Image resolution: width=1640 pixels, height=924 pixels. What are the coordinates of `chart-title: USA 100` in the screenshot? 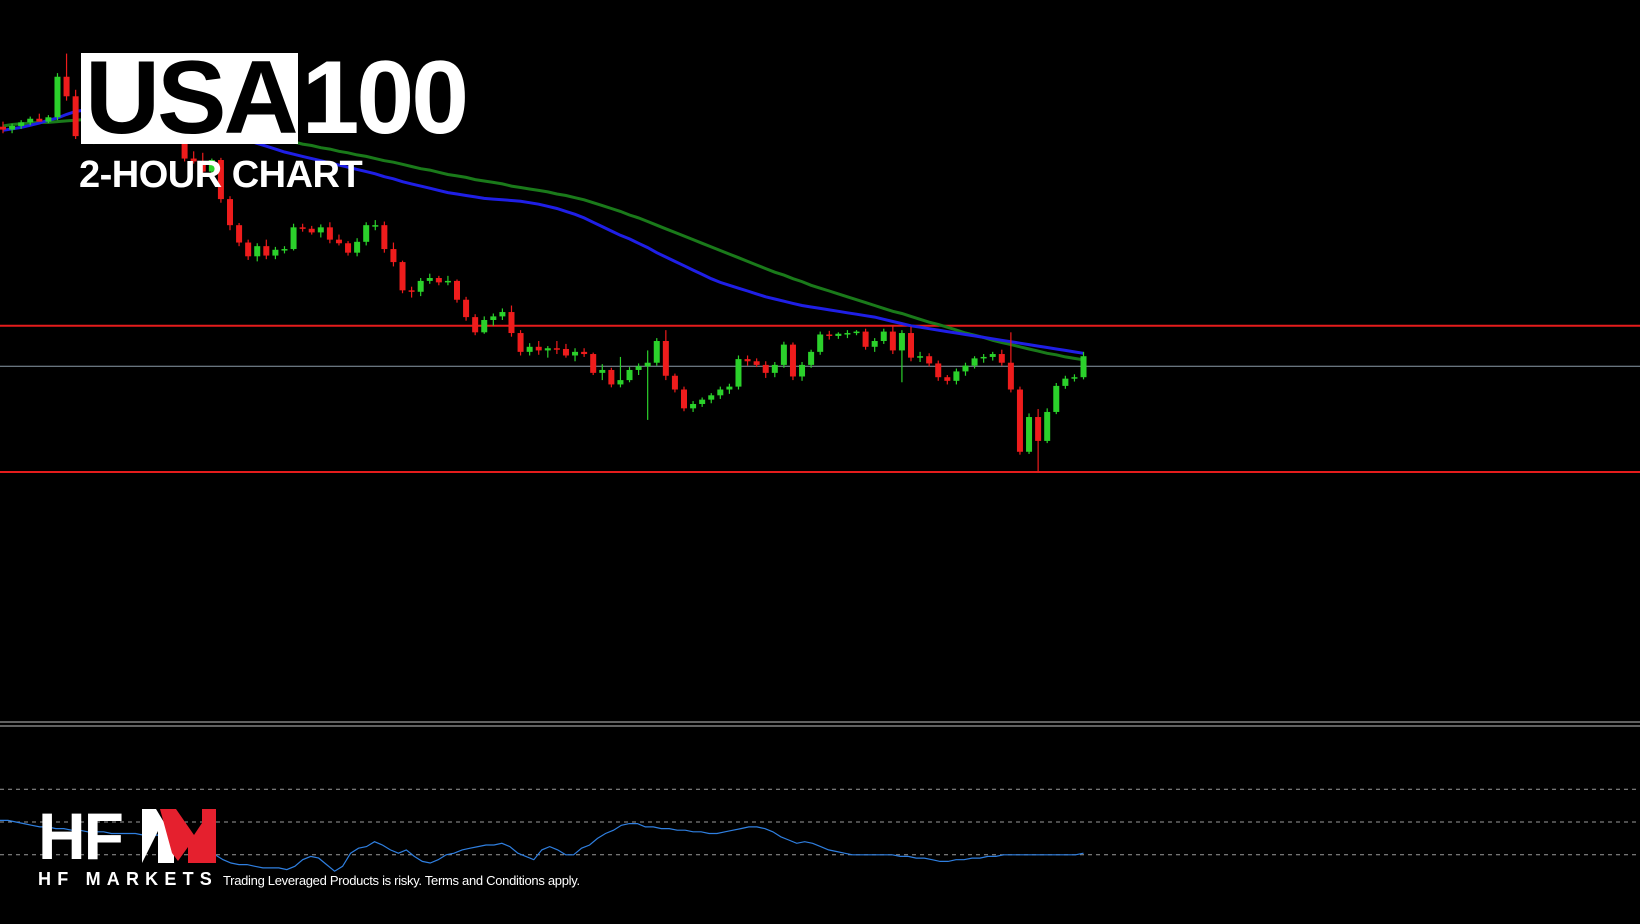 It's located at (275, 98).